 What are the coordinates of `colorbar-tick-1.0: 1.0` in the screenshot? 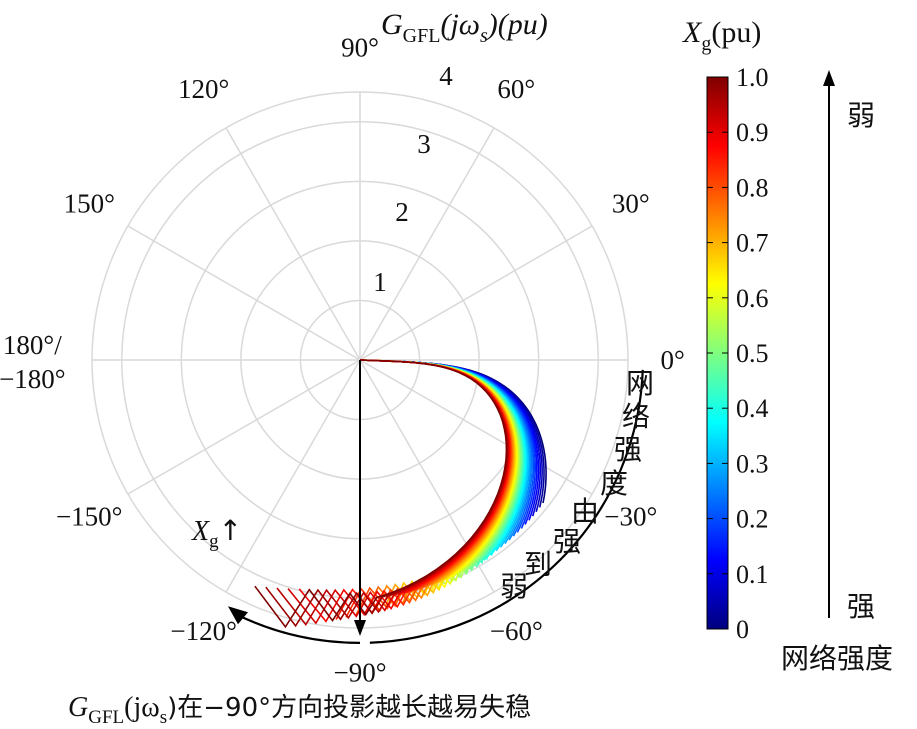 It's located at (752, 77).